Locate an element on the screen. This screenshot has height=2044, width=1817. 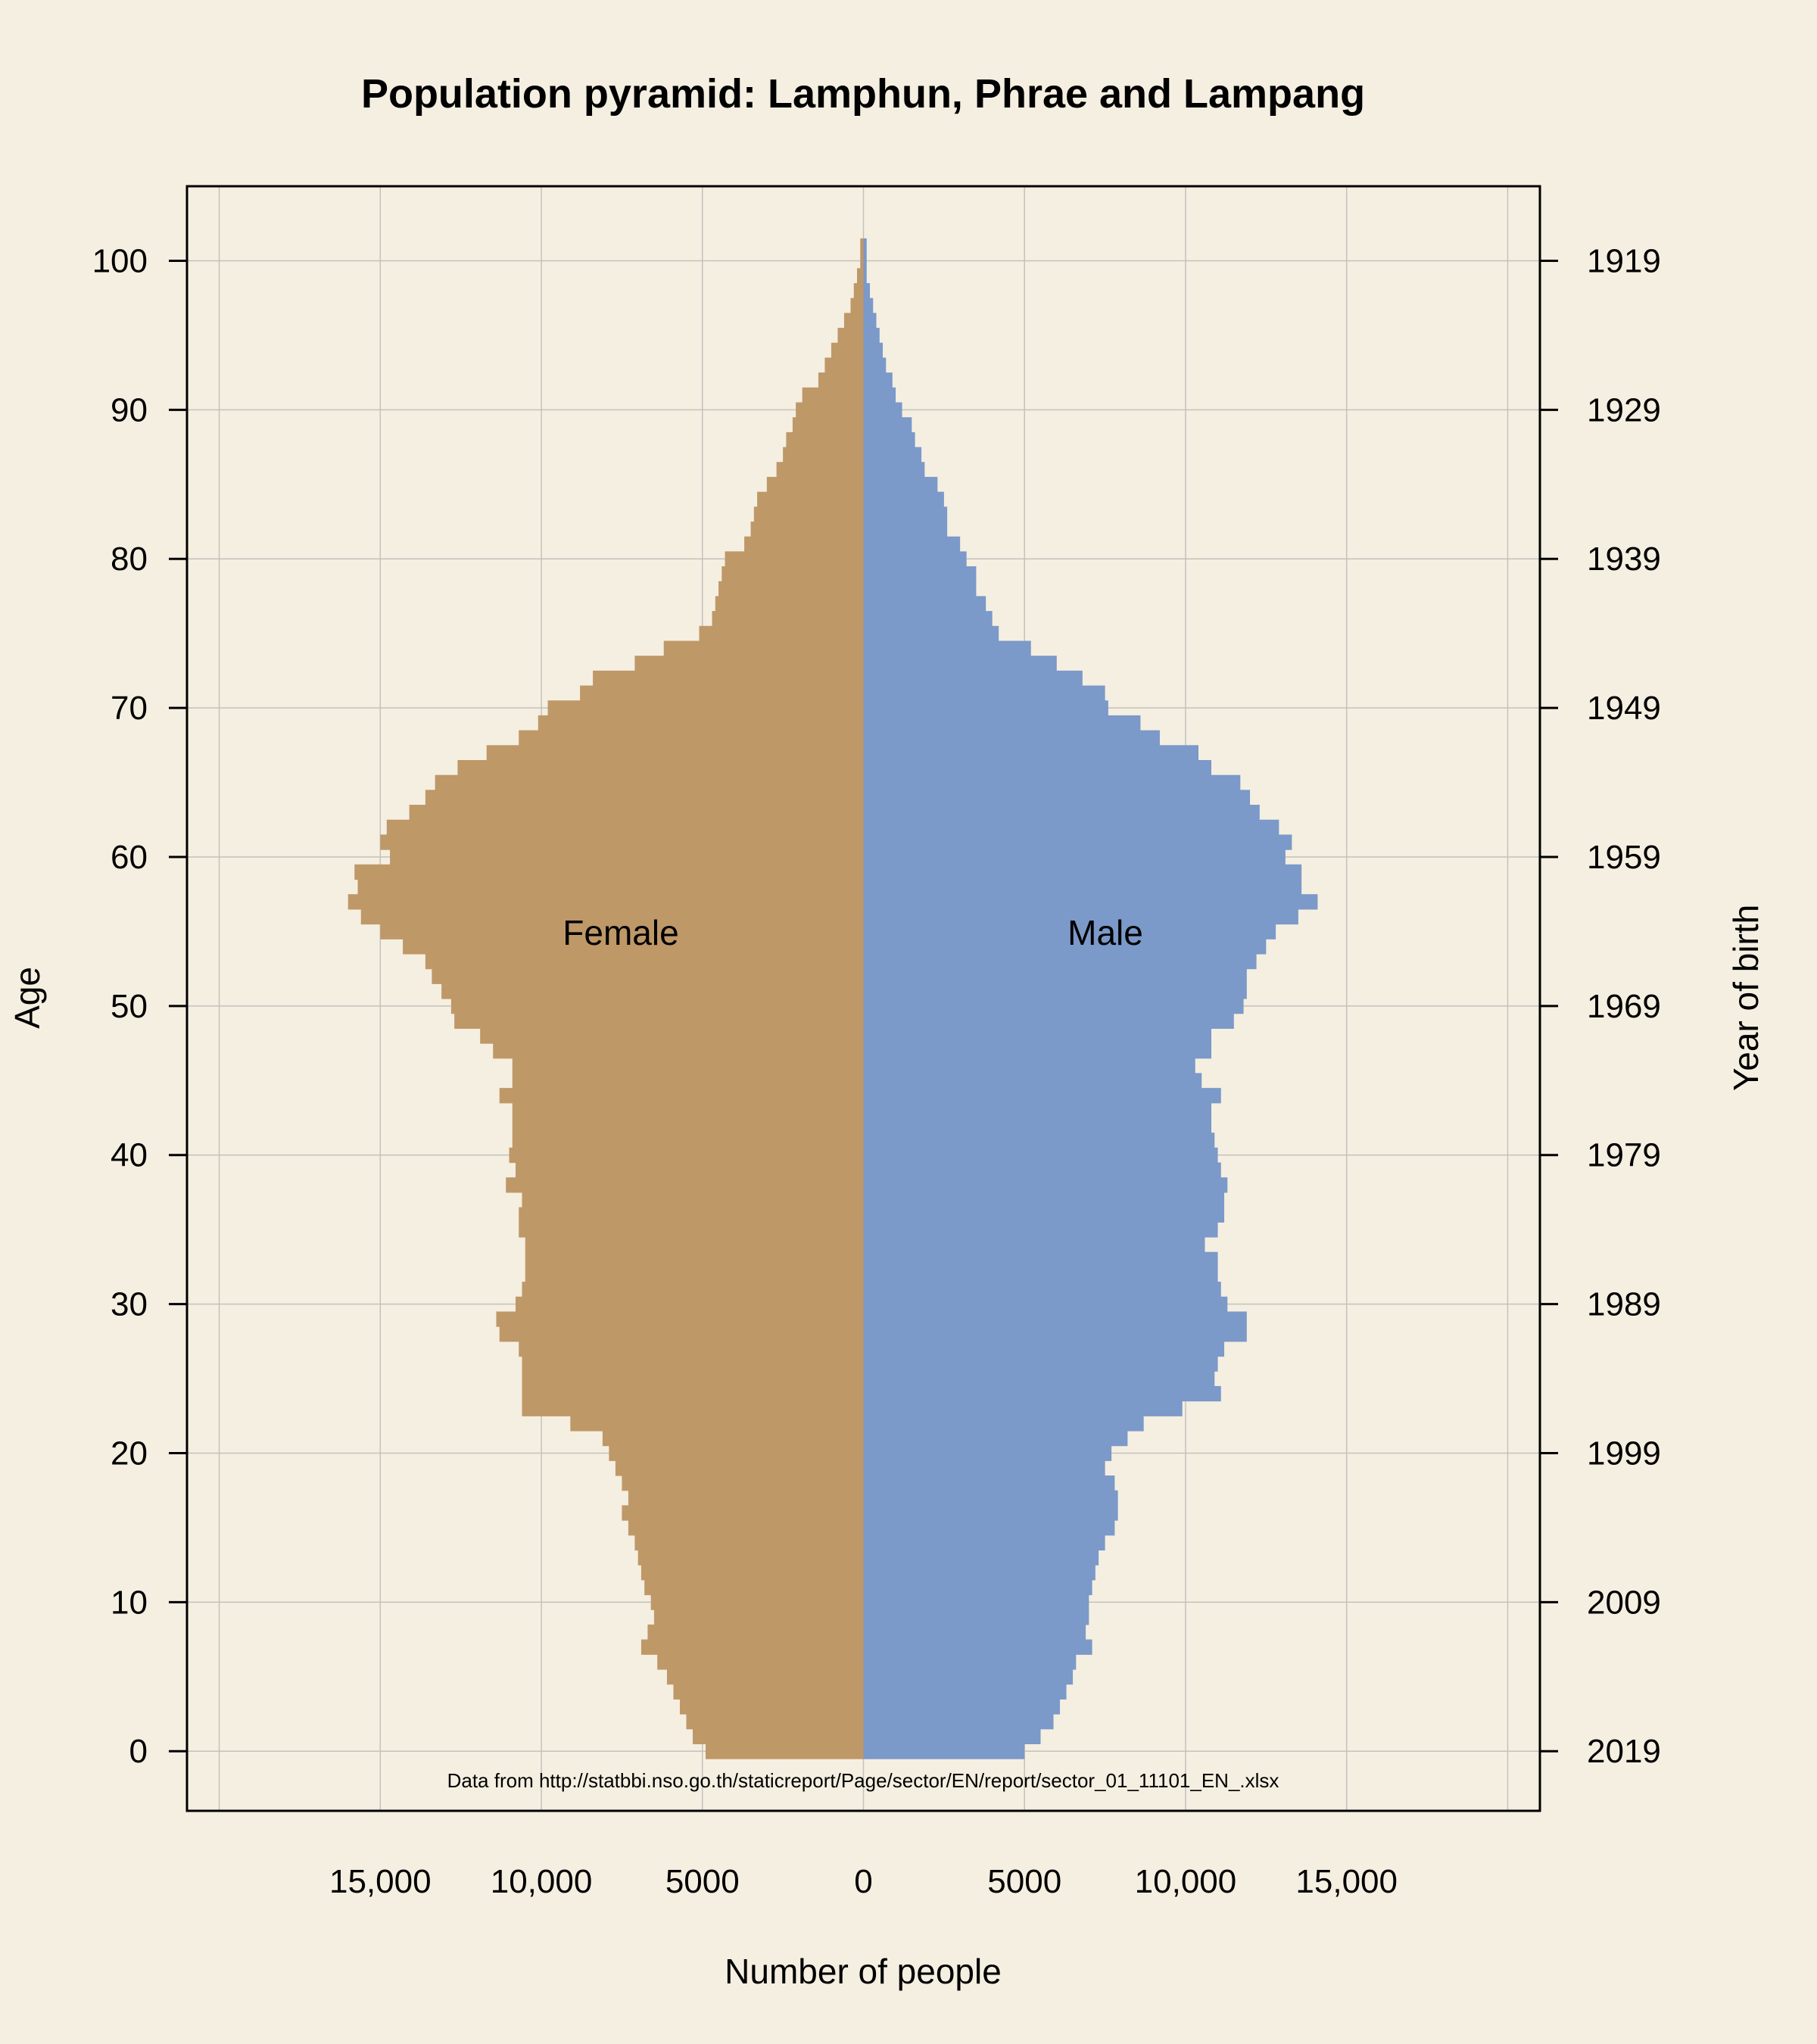
year-tick-label: 1939 is located at coordinates (1624, 559).